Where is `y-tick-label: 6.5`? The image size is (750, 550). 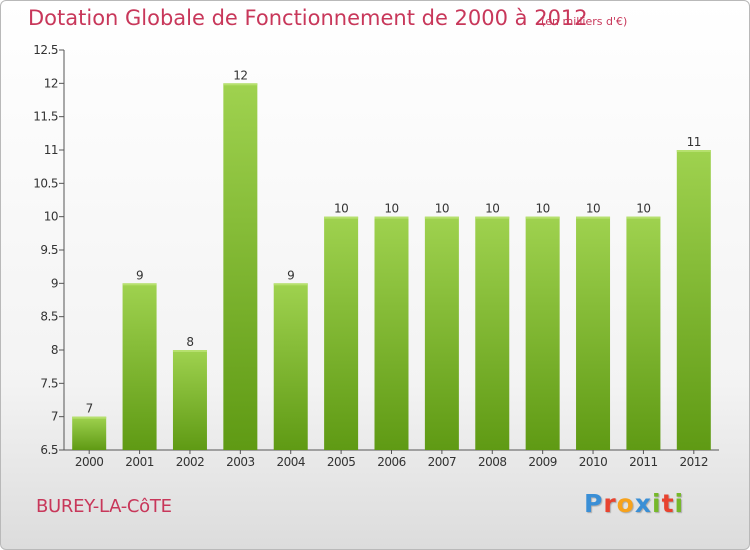
y-tick-label: 6.5 is located at coordinates (49, 450).